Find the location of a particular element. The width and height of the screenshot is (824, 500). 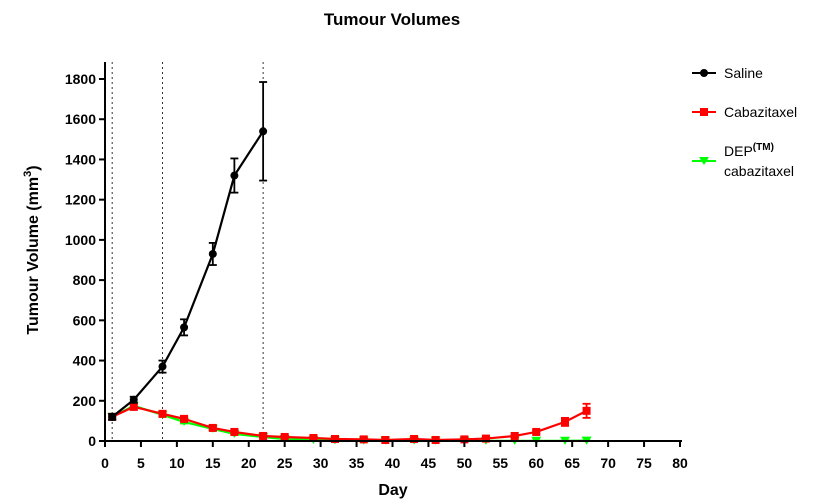

legend-label-cabazitaxel: Cabazitaxel is located at coordinates (760, 112).